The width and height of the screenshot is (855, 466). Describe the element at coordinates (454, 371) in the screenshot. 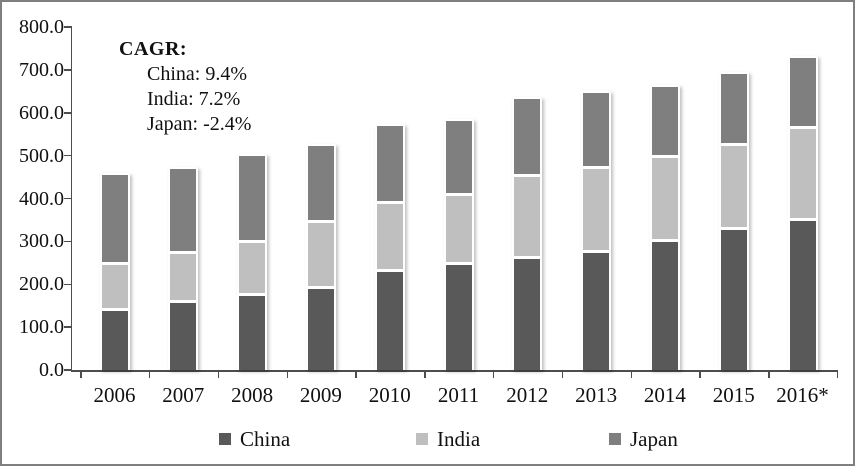

I see `x-axis-line` at that location.